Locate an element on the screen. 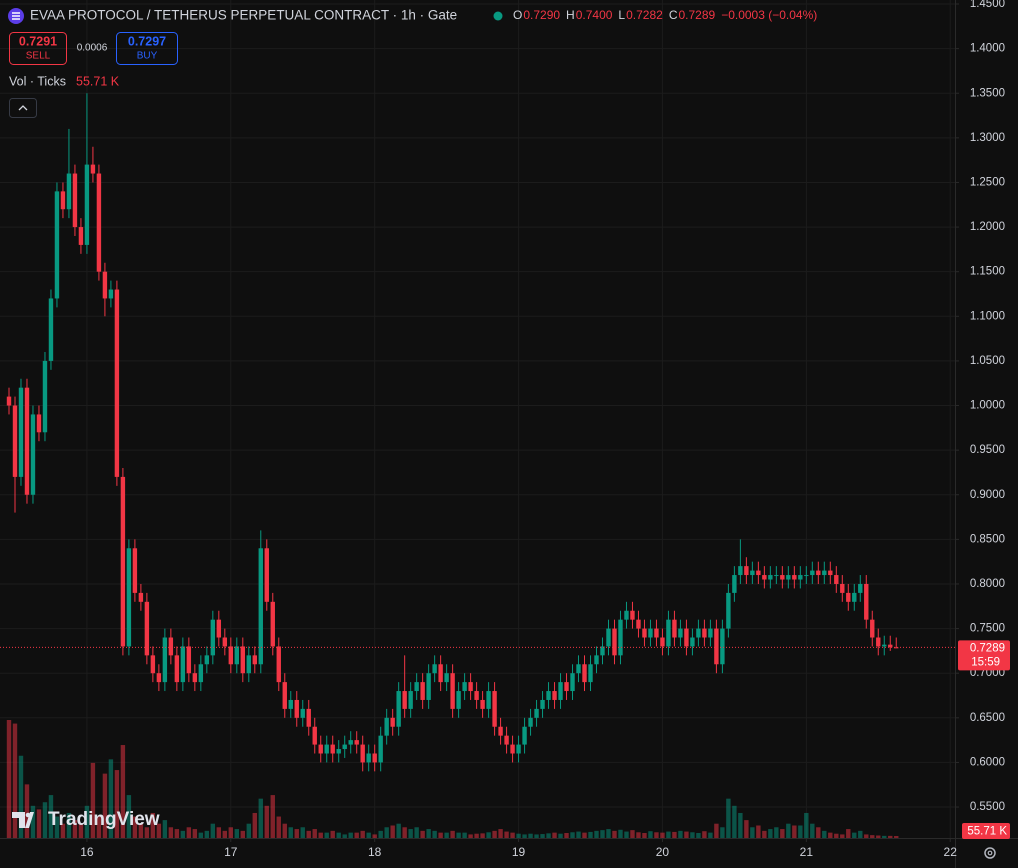 The width and height of the screenshot is (1018, 868). ohlc-key: C is located at coordinates (673, 15).